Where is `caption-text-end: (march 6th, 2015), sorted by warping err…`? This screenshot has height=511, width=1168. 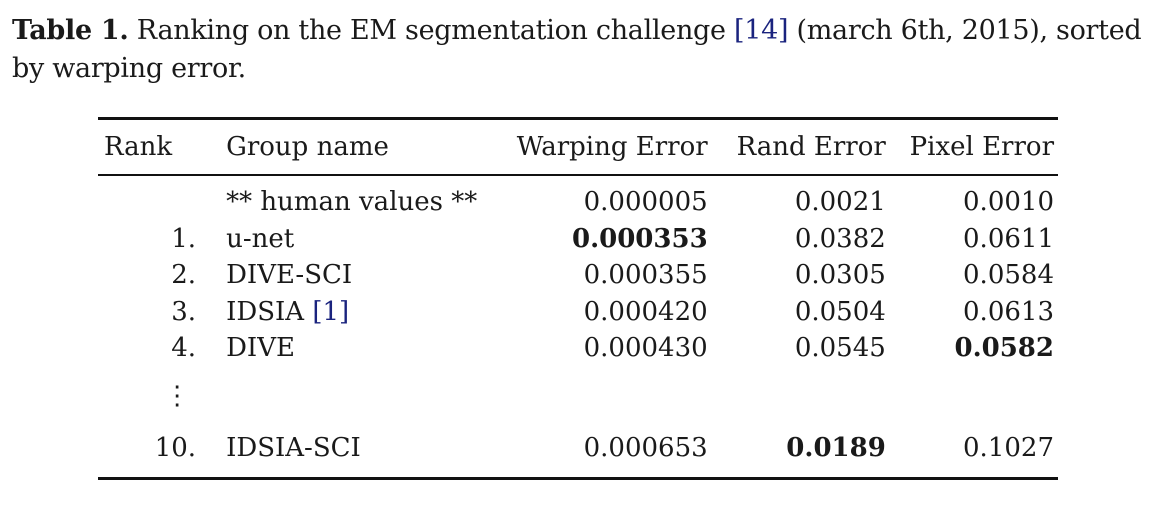 caption-text-end: (march 6th, 2015), sorted by warping err… is located at coordinates (577, 49).